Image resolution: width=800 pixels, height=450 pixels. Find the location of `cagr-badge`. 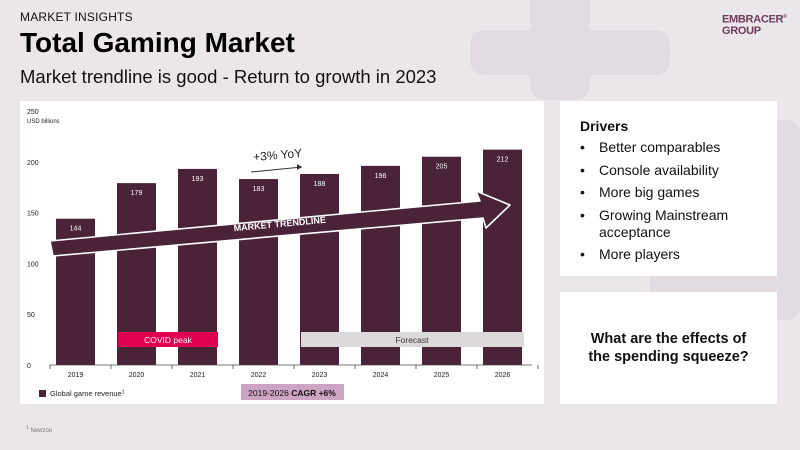

cagr-badge is located at coordinates (292, 392).